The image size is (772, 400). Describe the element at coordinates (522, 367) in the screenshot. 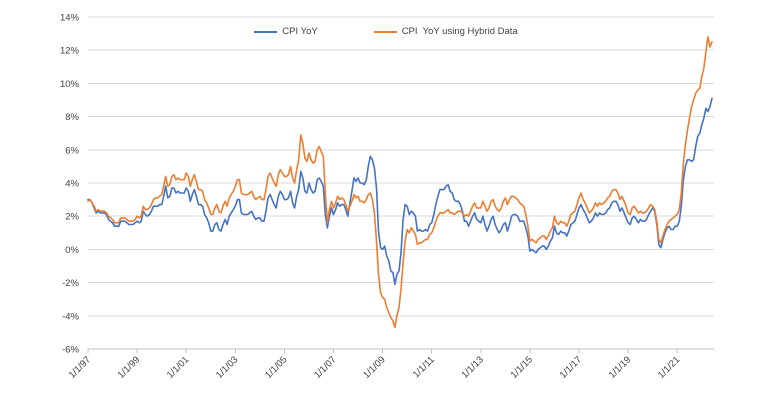

I see `x-tick-label: 1/1/15` at that location.